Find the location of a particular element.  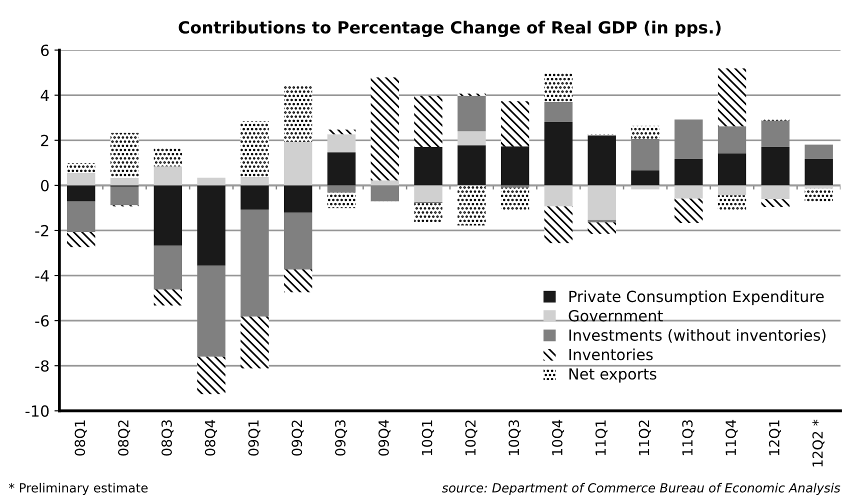

x-tick-label: 10Q1 is located at coordinates (428, 438).